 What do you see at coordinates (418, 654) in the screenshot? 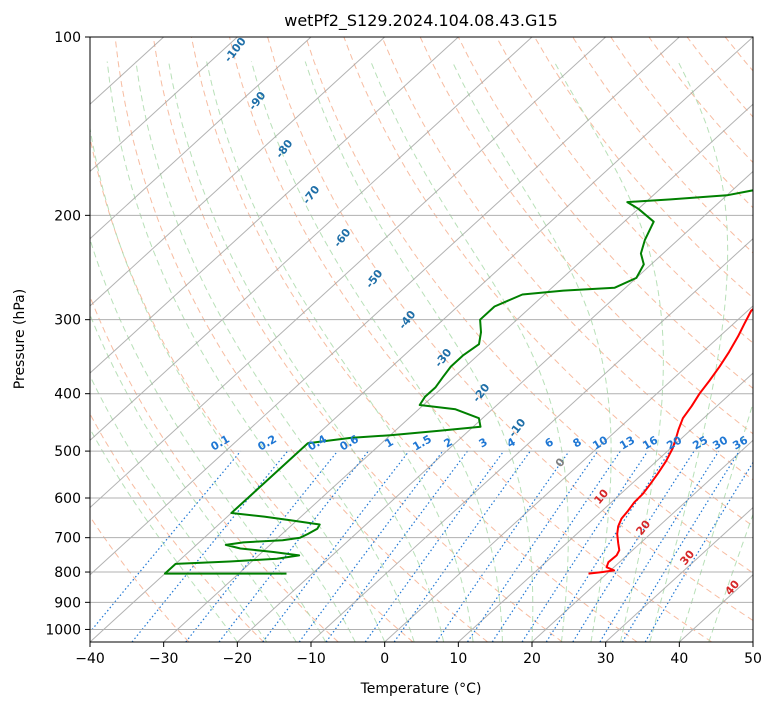
I see `x-axis-ticks: −40 −30 −20 −10 0 10 20 30 40 50` at bounding box center [418, 654].